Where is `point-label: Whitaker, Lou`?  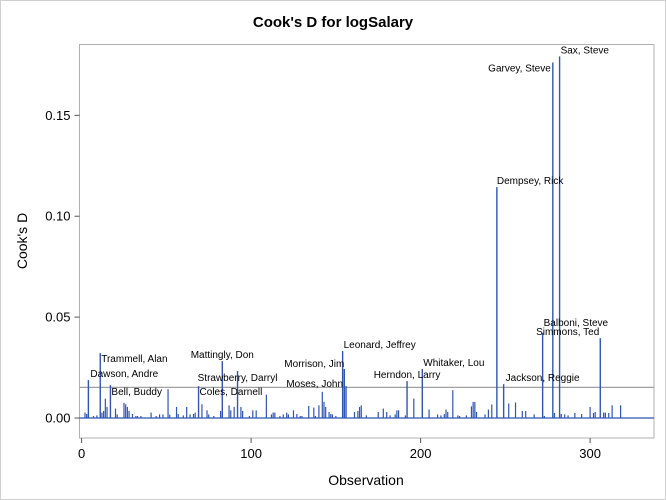
point-label: Whitaker, Lou is located at coordinates (453, 363).